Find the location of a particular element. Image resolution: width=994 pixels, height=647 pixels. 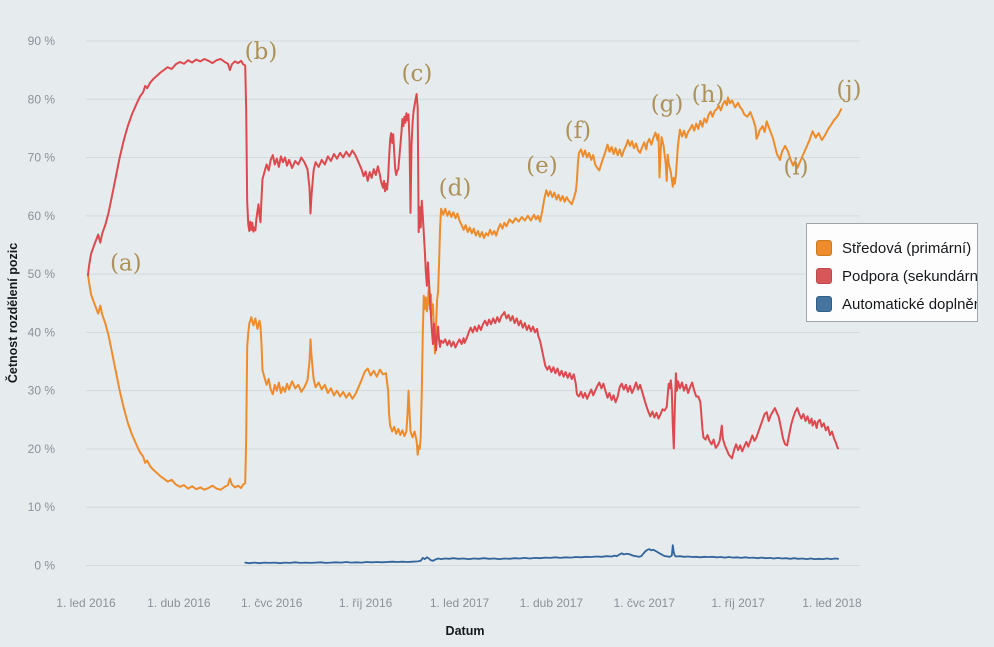

y-tick-label: 30 % is located at coordinates (42, 391).